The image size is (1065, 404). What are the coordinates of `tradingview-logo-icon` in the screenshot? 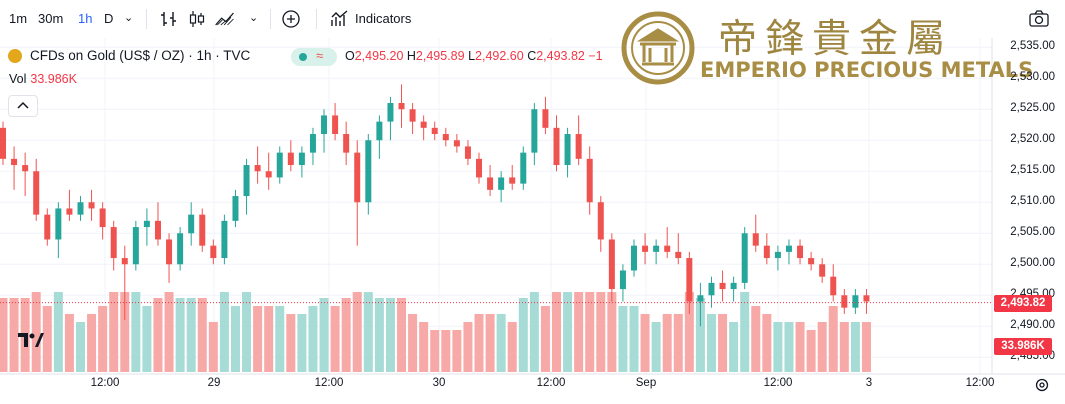 It's located at (31, 339).